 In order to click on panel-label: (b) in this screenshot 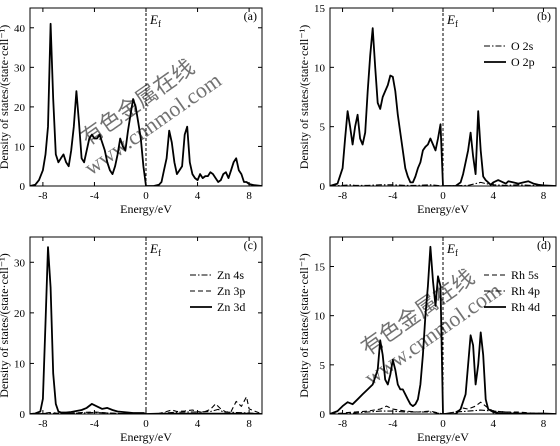, I will do `click(544, 16)`.